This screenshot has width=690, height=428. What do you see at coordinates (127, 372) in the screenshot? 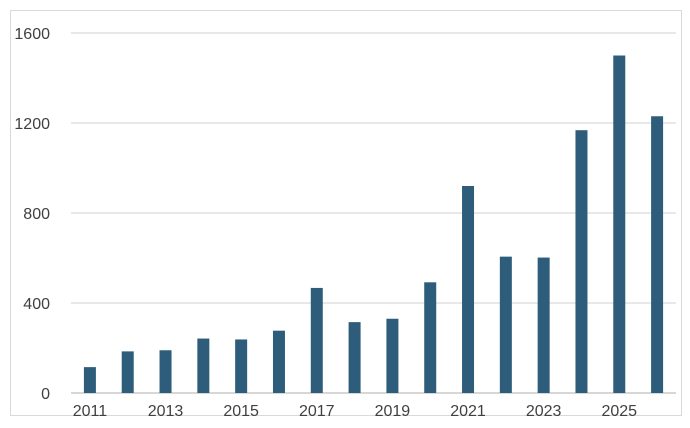
I see `bar-2012` at bounding box center [127, 372].